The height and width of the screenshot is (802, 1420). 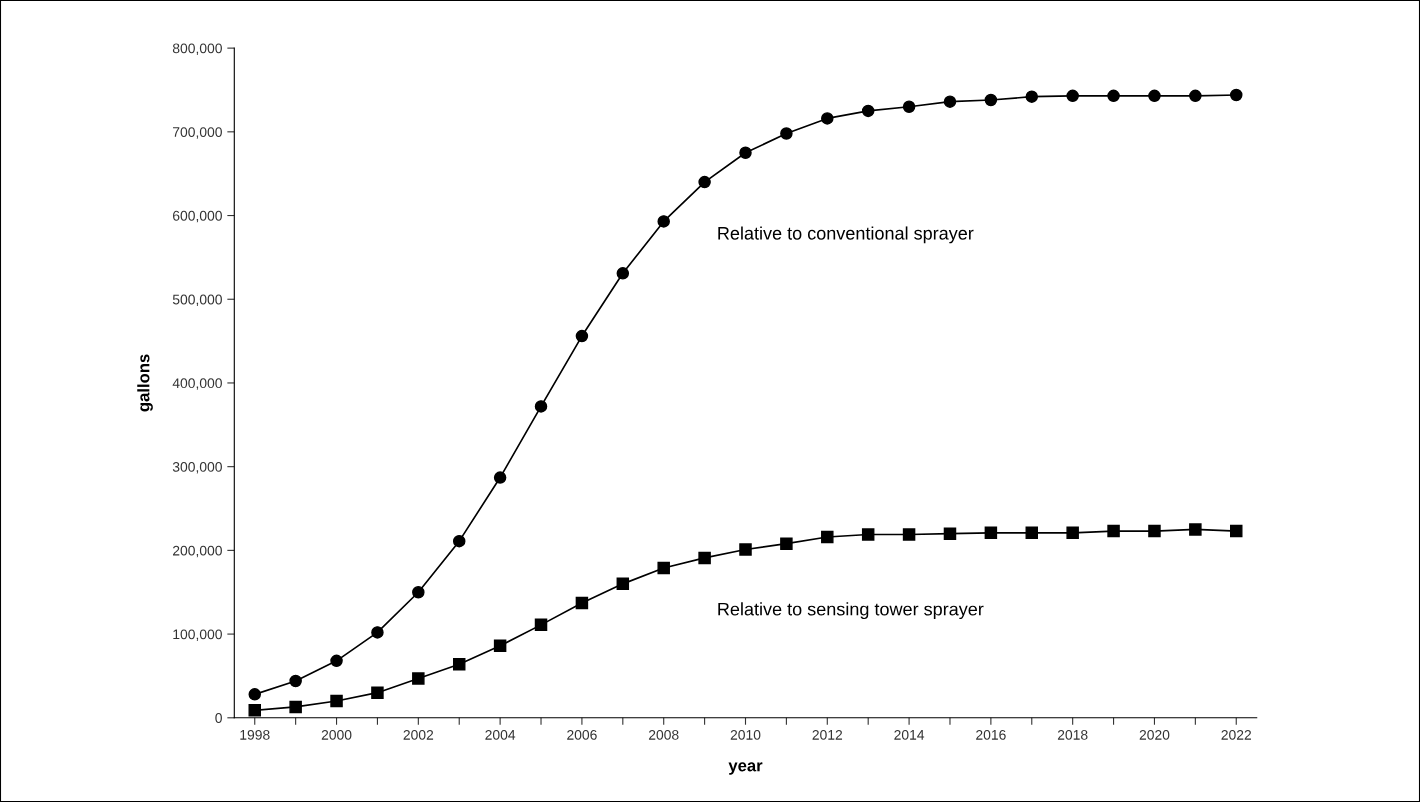 I want to click on x-tick-label: 2004, so click(x=500, y=734).